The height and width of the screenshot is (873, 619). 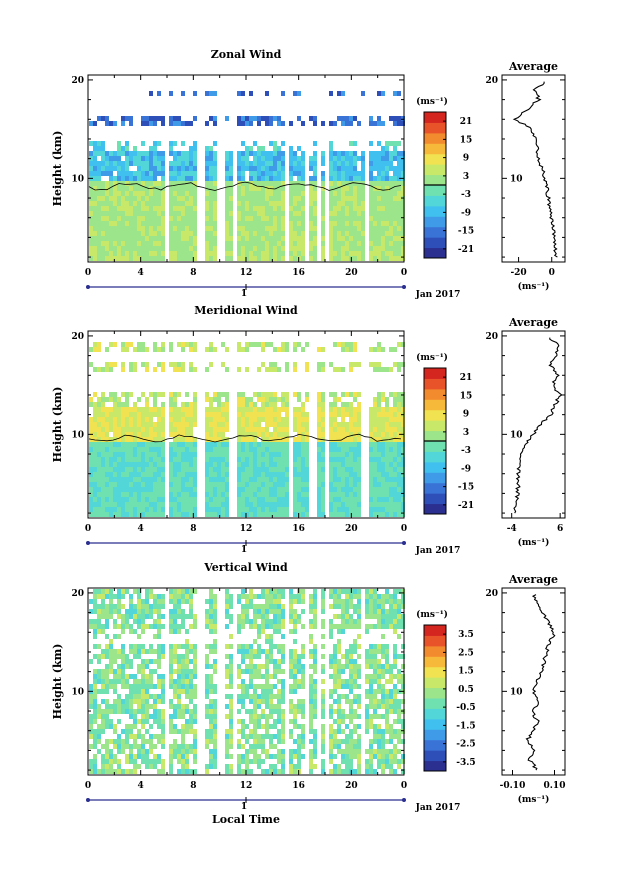 I want to click on average-x-tick: -0.10, so click(x=513, y=786).